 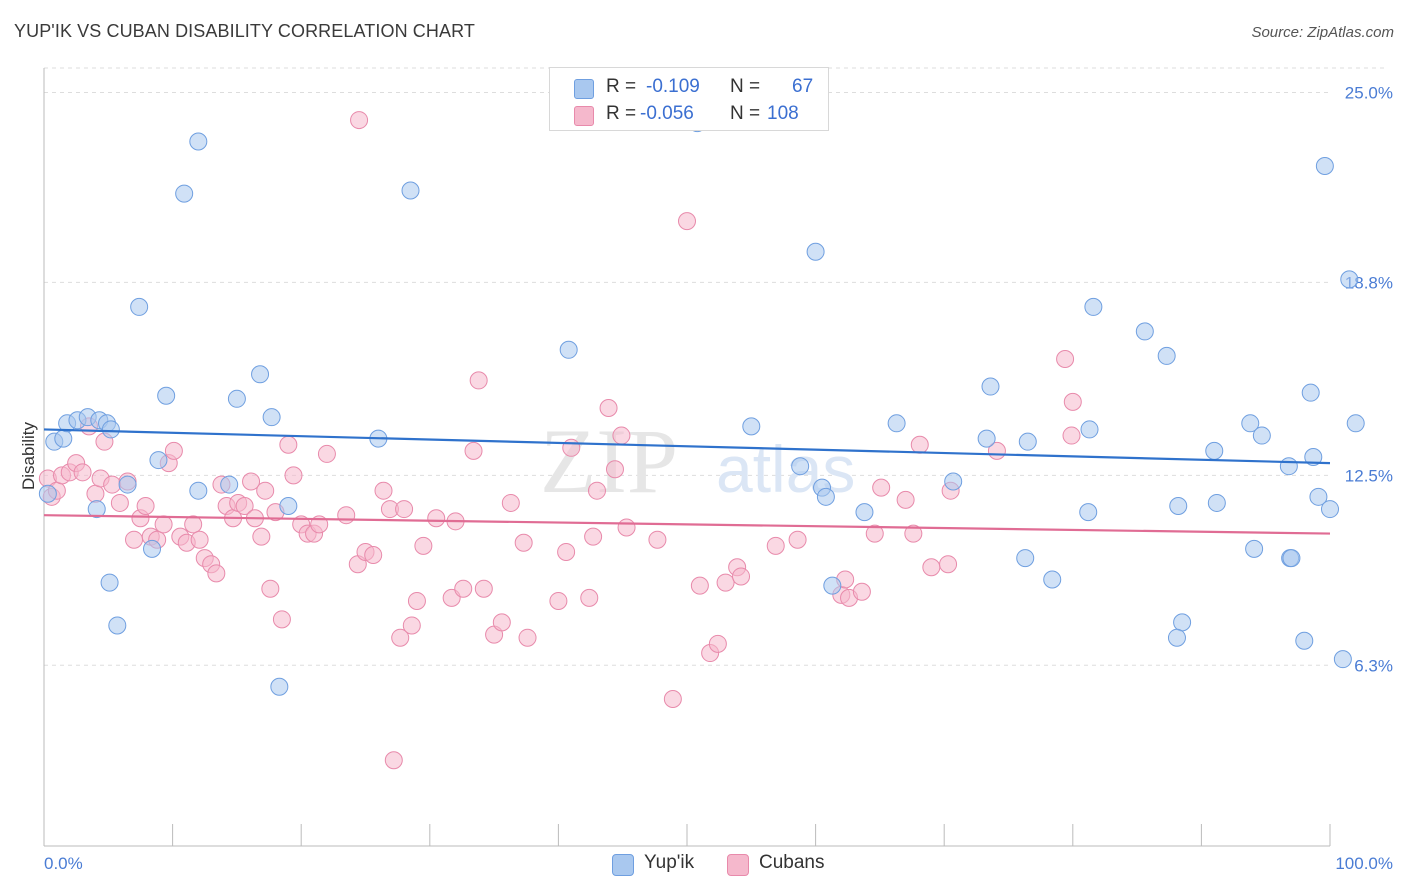 I want to click on stats-legend: R = -0.109 N = 67 R = -0.056 N = 108, so click(x=689, y=99).